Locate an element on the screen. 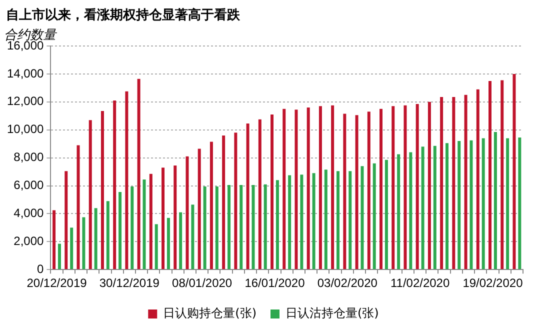  x-tick-label: 19/02/2020 is located at coordinates (493, 283).